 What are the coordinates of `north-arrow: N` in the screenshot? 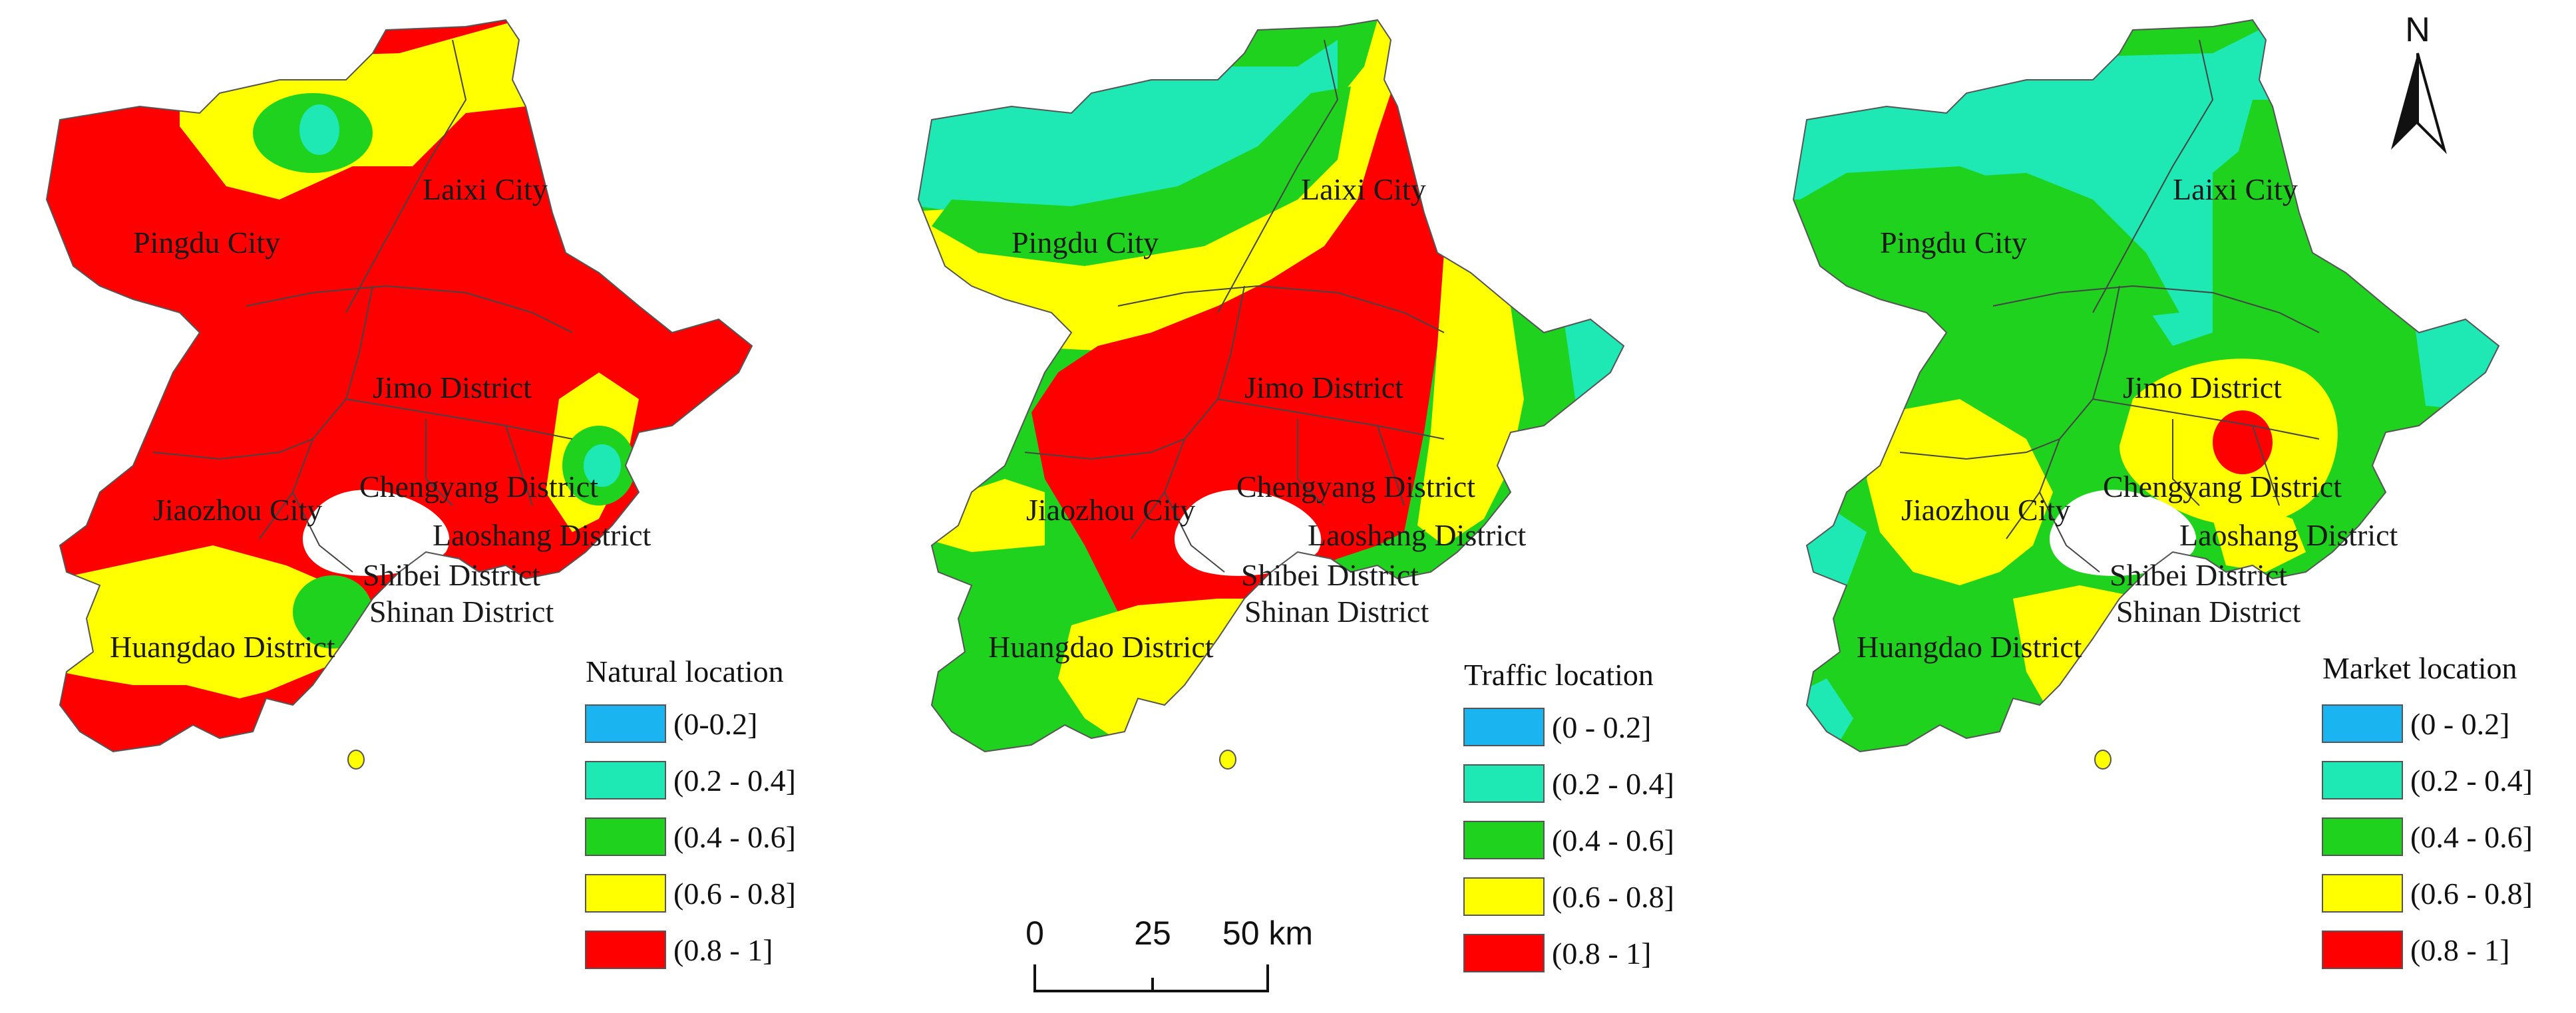 It's located at (2419, 83).